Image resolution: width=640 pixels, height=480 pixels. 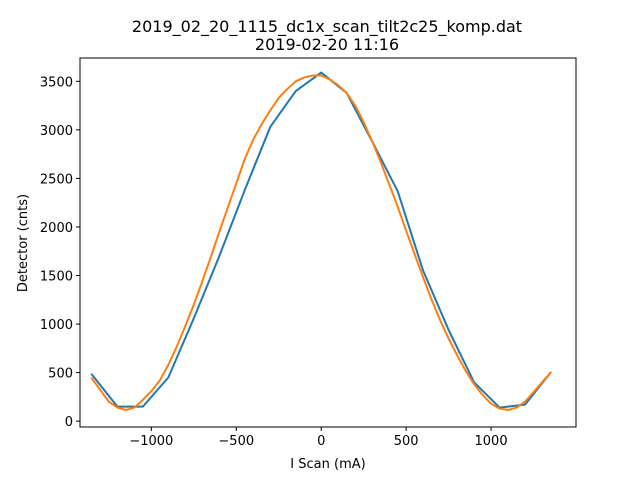 What do you see at coordinates (56, 82) in the screenshot?
I see `y-tick-label: 3500` at bounding box center [56, 82].